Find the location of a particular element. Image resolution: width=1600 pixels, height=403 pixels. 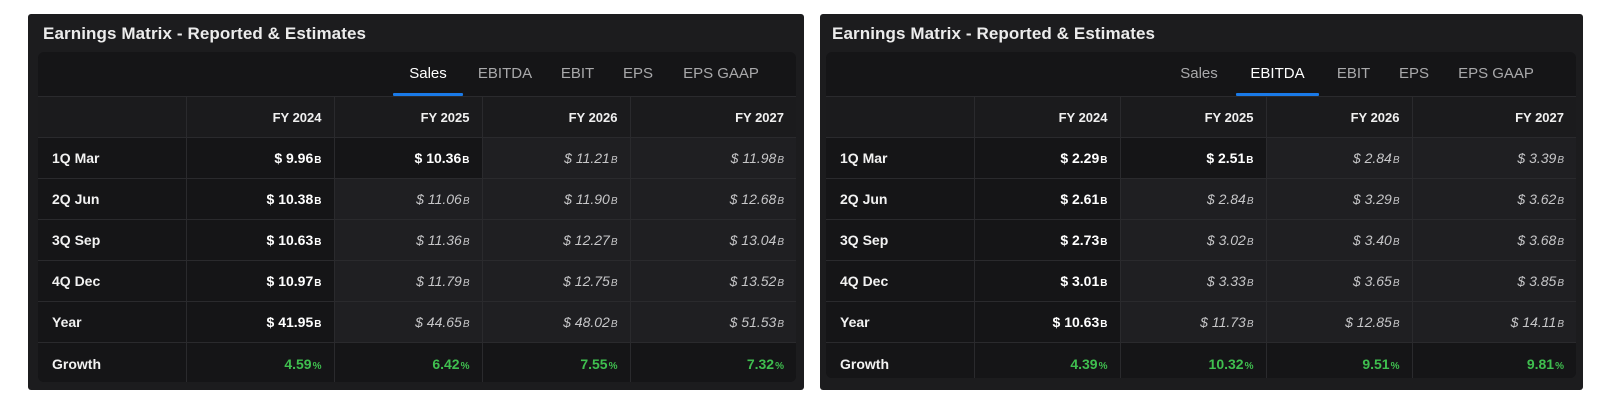

estimate-value: $ 11.79 is located at coordinates (439, 281).